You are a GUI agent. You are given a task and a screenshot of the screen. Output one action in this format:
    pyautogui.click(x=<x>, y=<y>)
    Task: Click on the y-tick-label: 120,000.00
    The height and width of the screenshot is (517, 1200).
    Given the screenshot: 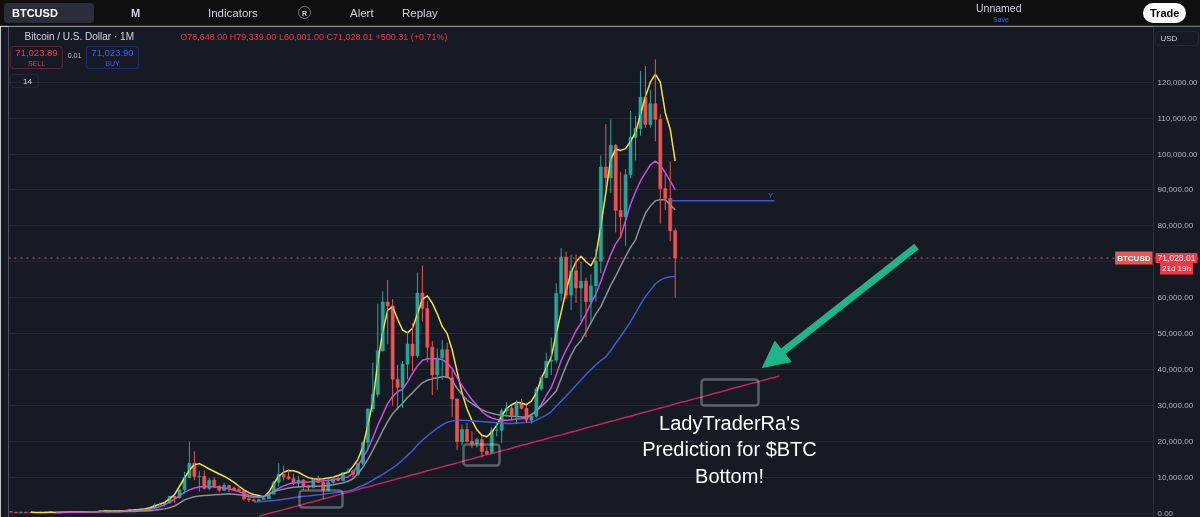 What is the action you would take?
    pyautogui.click(x=1178, y=82)
    